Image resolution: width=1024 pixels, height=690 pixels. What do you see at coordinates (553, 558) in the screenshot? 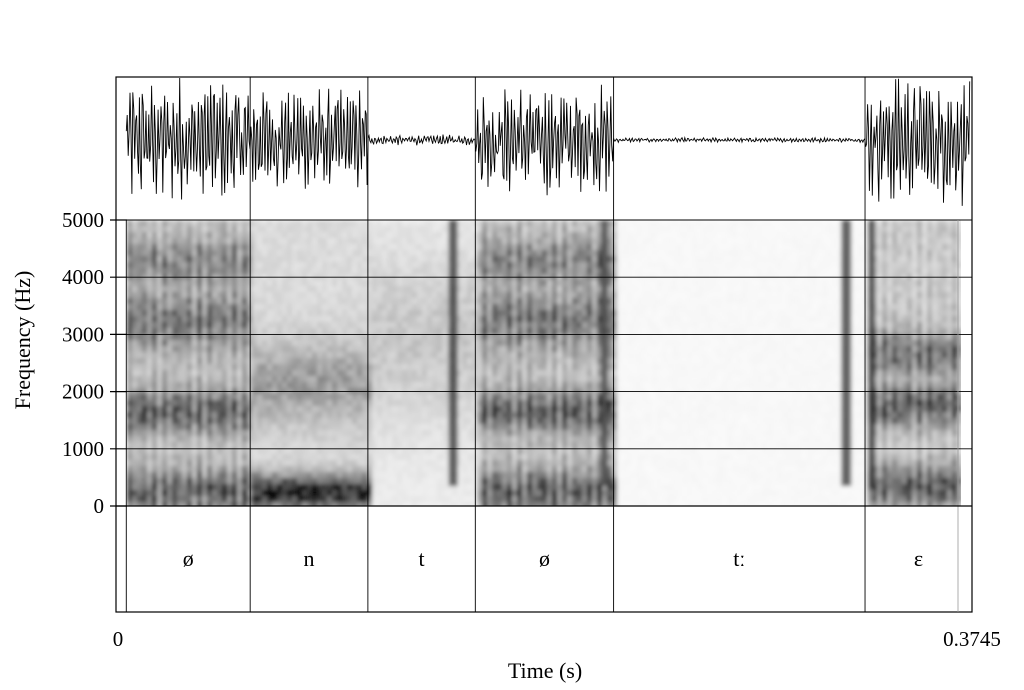
I see `segment-labels: ø n t ø tː ɛ` at bounding box center [553, 558].